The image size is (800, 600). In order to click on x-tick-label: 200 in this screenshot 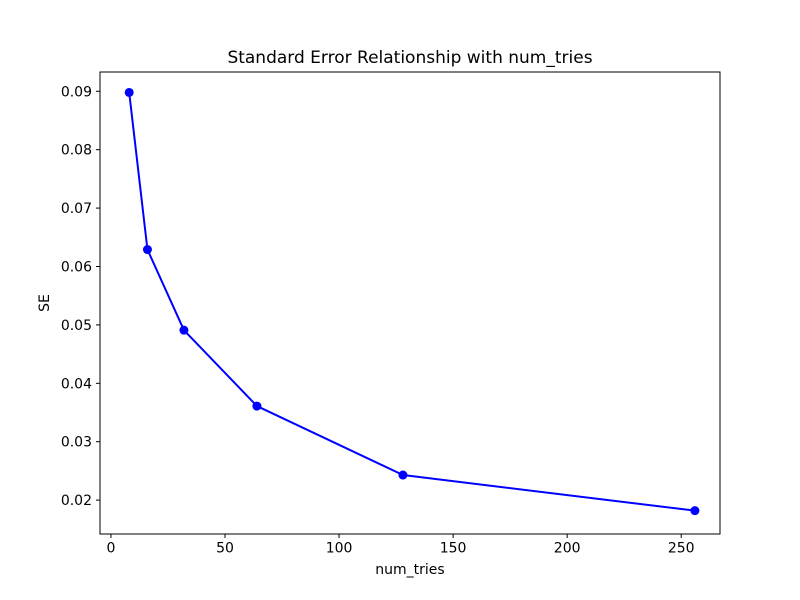, I will do `click(567, 549)`.